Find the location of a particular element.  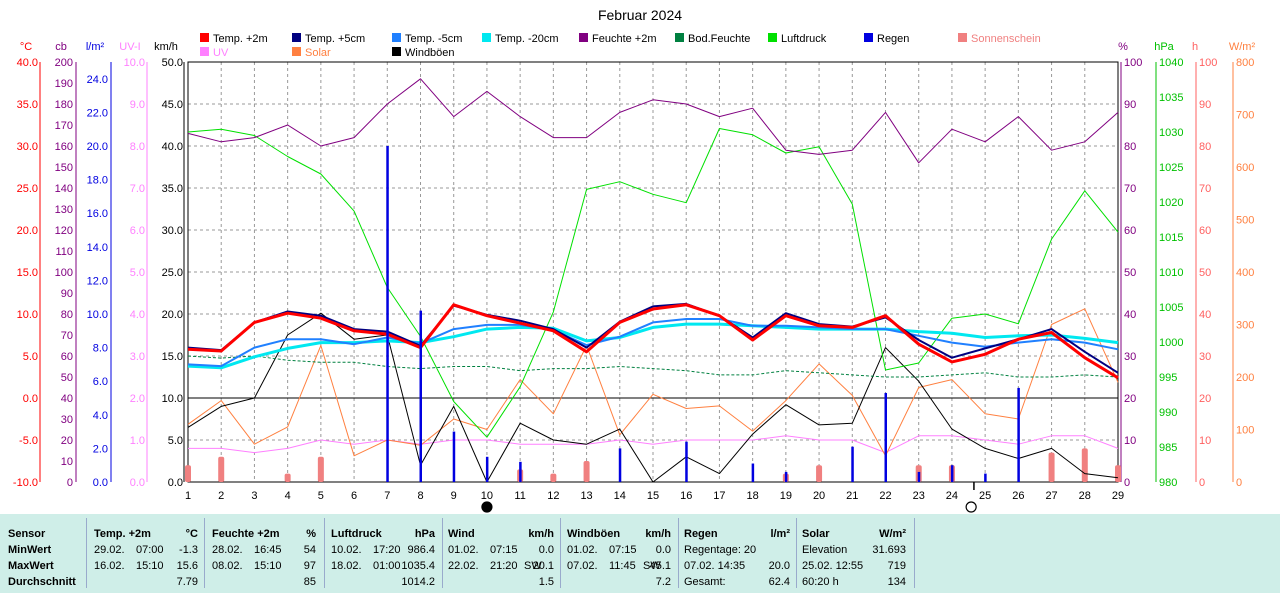

stats-sensor-header: Sensor is located at coordinates (27, 534).